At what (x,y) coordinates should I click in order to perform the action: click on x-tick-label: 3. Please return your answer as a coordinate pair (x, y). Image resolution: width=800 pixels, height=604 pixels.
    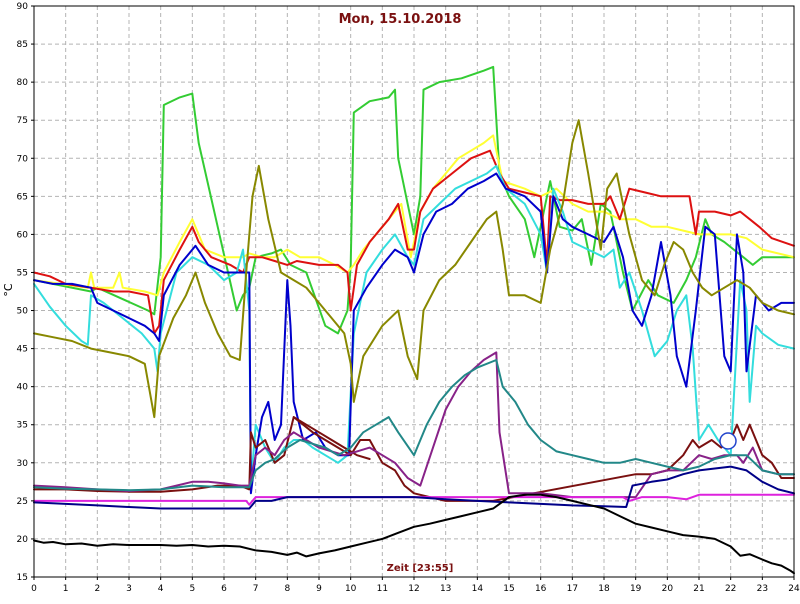
    Looking at the image, I should click on (129, 589).